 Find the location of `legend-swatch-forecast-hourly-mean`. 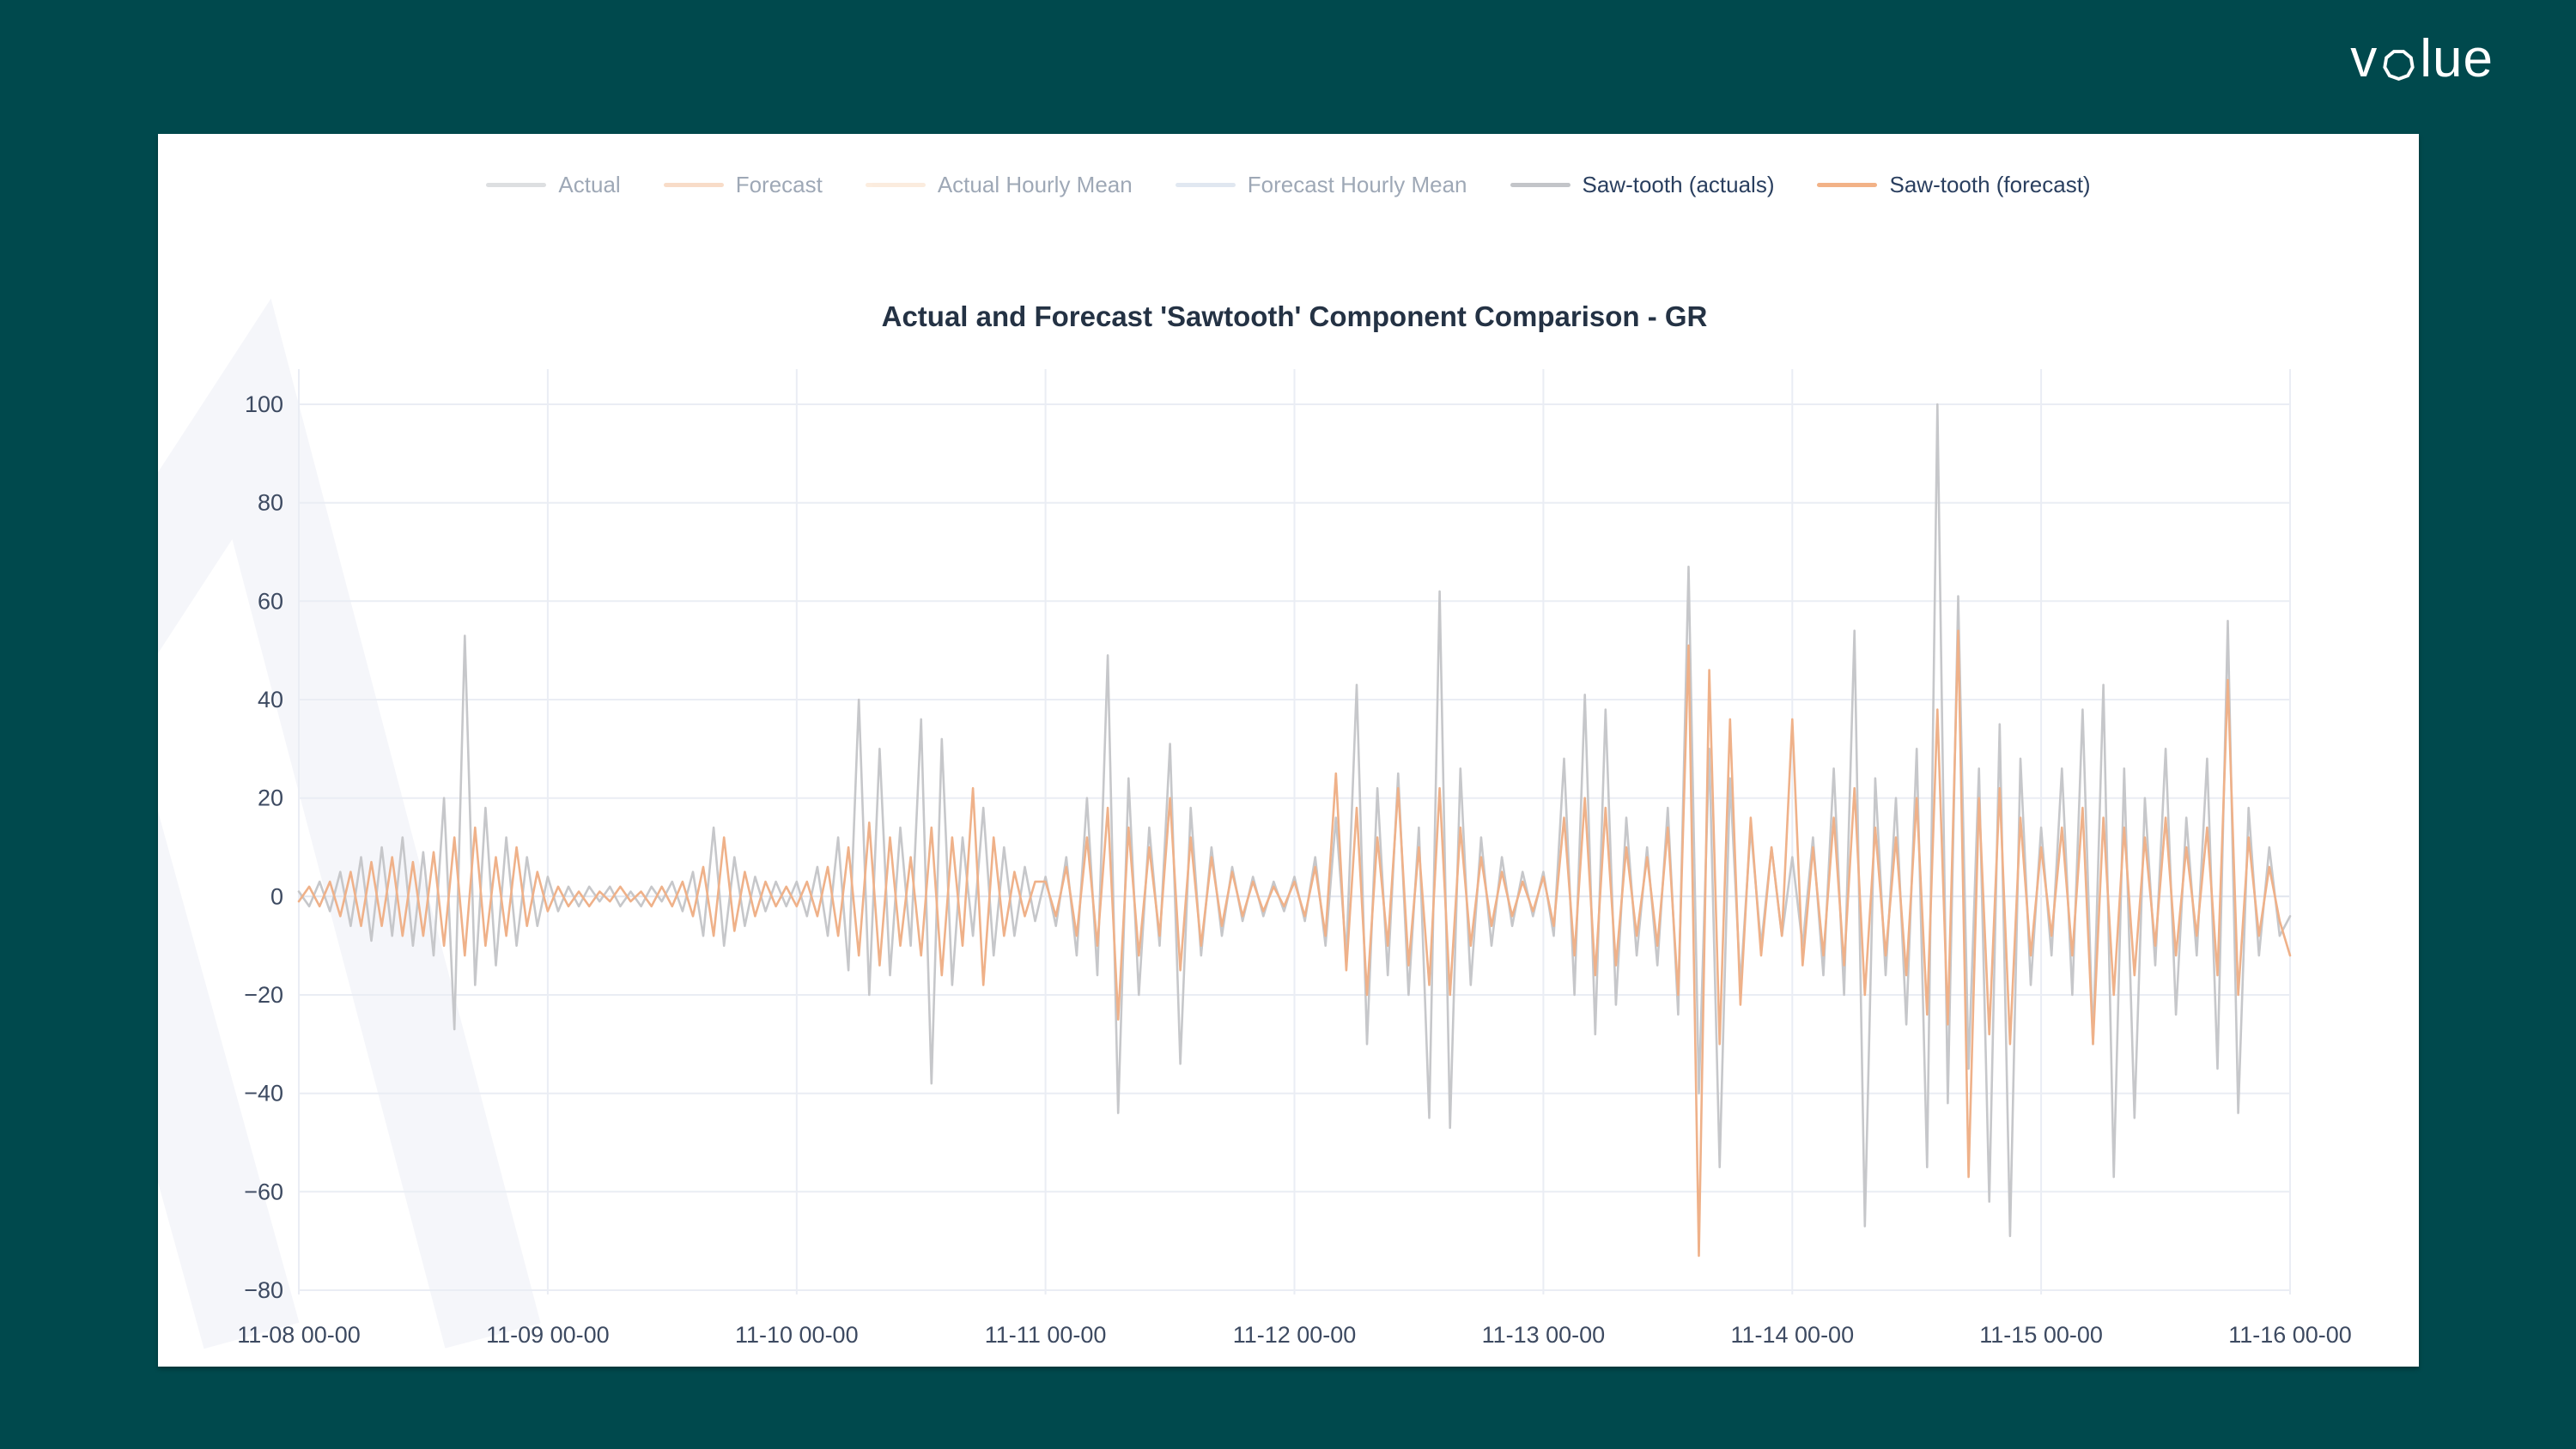

legend-swatch-forecast-hourly-mean is located at coordinates (1206, 185).